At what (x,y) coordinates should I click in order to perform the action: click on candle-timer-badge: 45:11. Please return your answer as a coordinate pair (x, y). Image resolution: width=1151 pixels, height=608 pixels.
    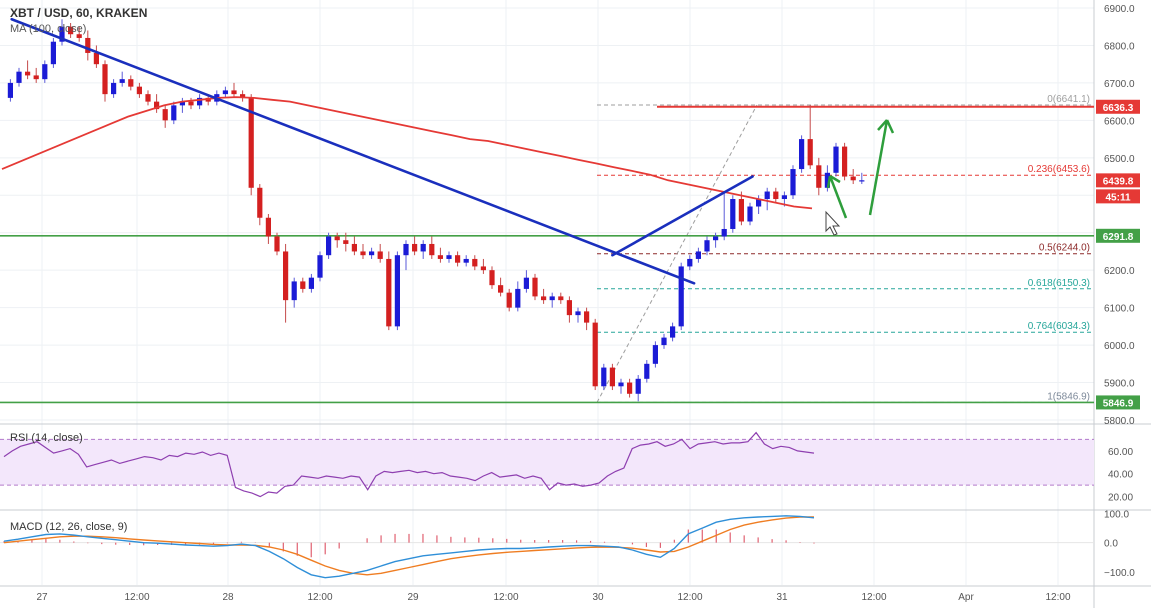
    Looking at the image, I should click on (1117, 197).